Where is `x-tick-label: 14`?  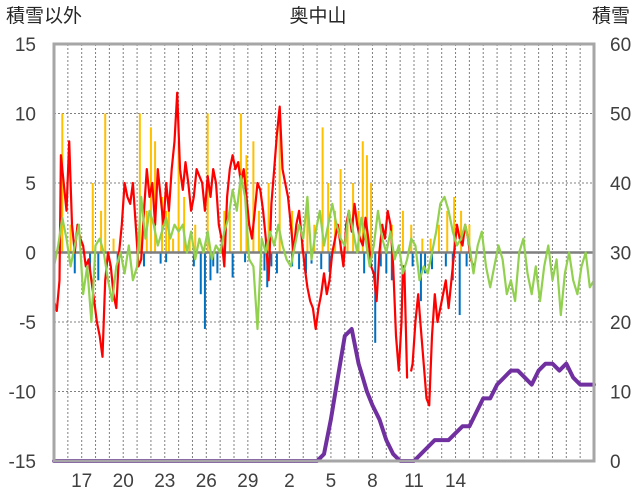
x-tick-label: 14 is located at coordinates (456, 481).